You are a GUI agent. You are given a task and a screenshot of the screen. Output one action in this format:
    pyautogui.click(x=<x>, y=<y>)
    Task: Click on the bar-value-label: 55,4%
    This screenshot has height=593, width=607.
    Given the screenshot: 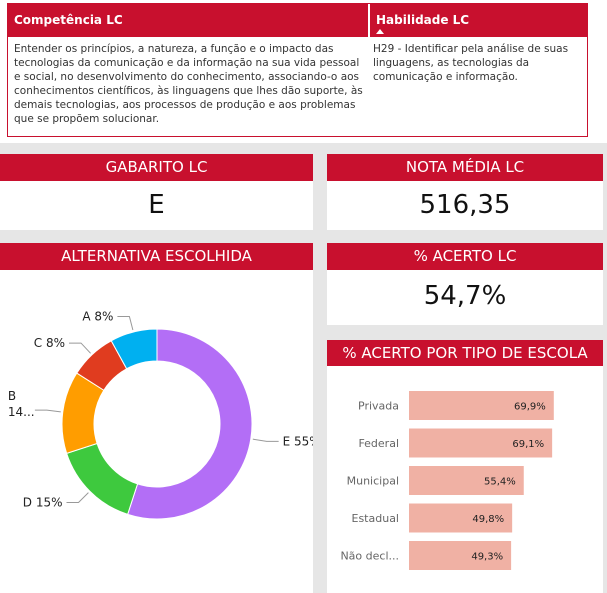 What is the action you would take?
    pyautogui.click(x=500, y=482)
    